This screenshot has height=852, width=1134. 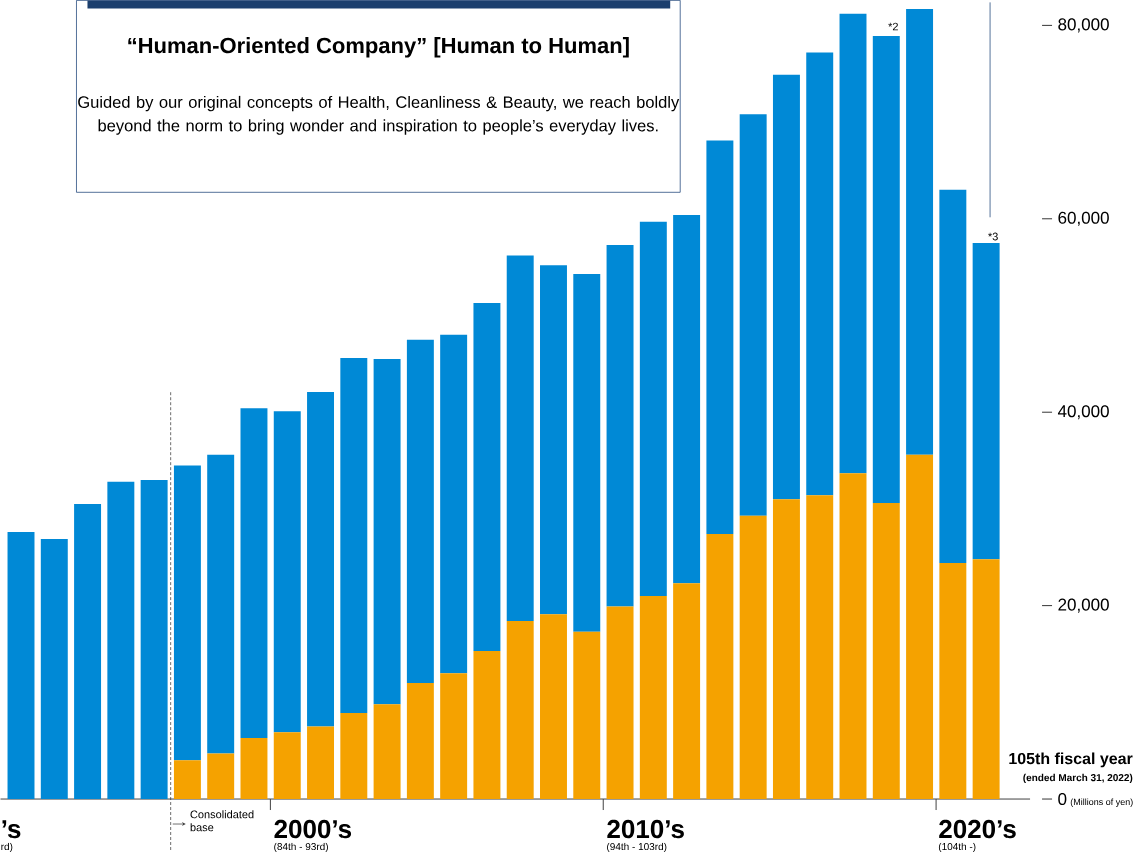 I want to click on text: (94th - 103rd), so click(x=637, y=847).